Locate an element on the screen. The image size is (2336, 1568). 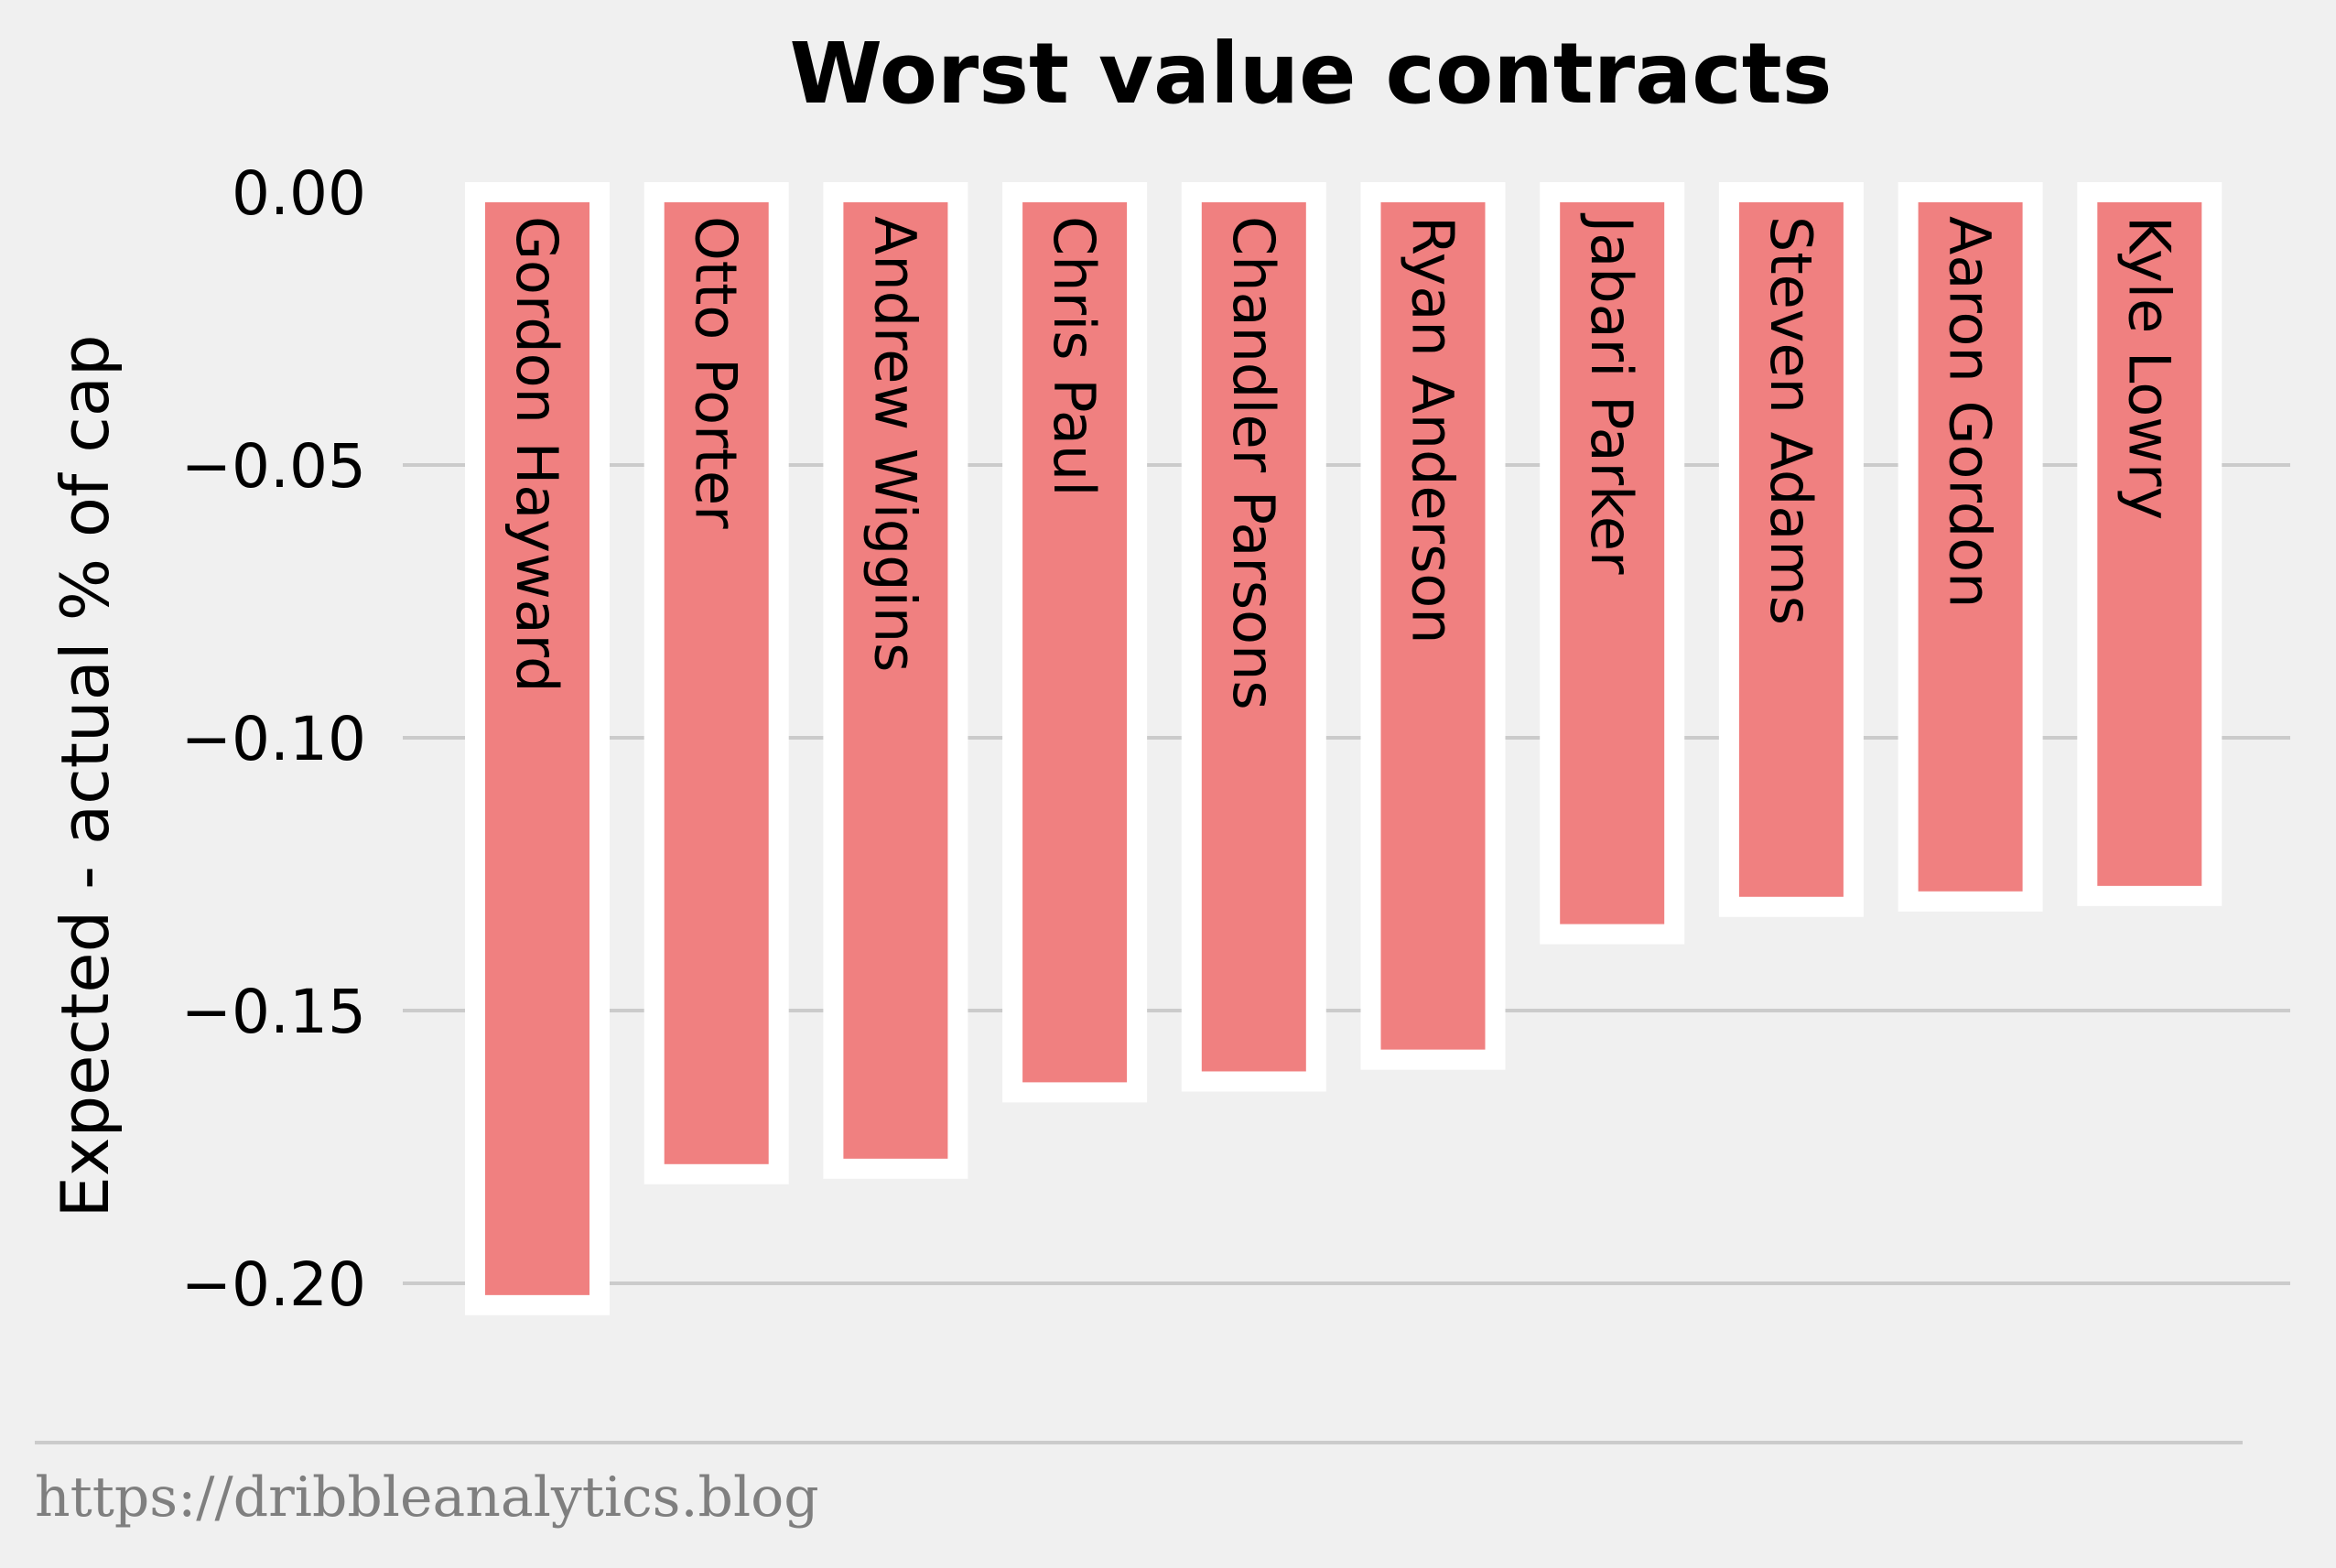
footer-source-url: https://dribbleanalytics.blog is located at coordinates (427, 1498).